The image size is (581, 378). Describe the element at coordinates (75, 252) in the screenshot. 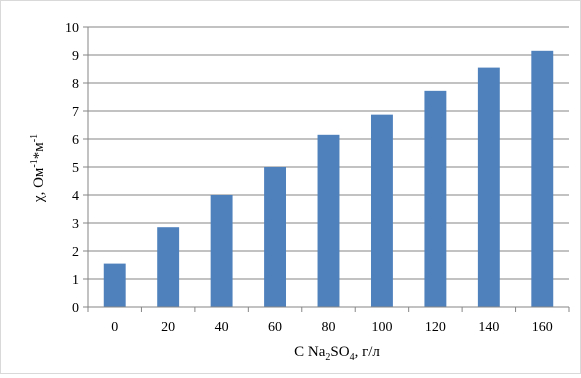

I see `y-tick-label-2: 2` at that location.